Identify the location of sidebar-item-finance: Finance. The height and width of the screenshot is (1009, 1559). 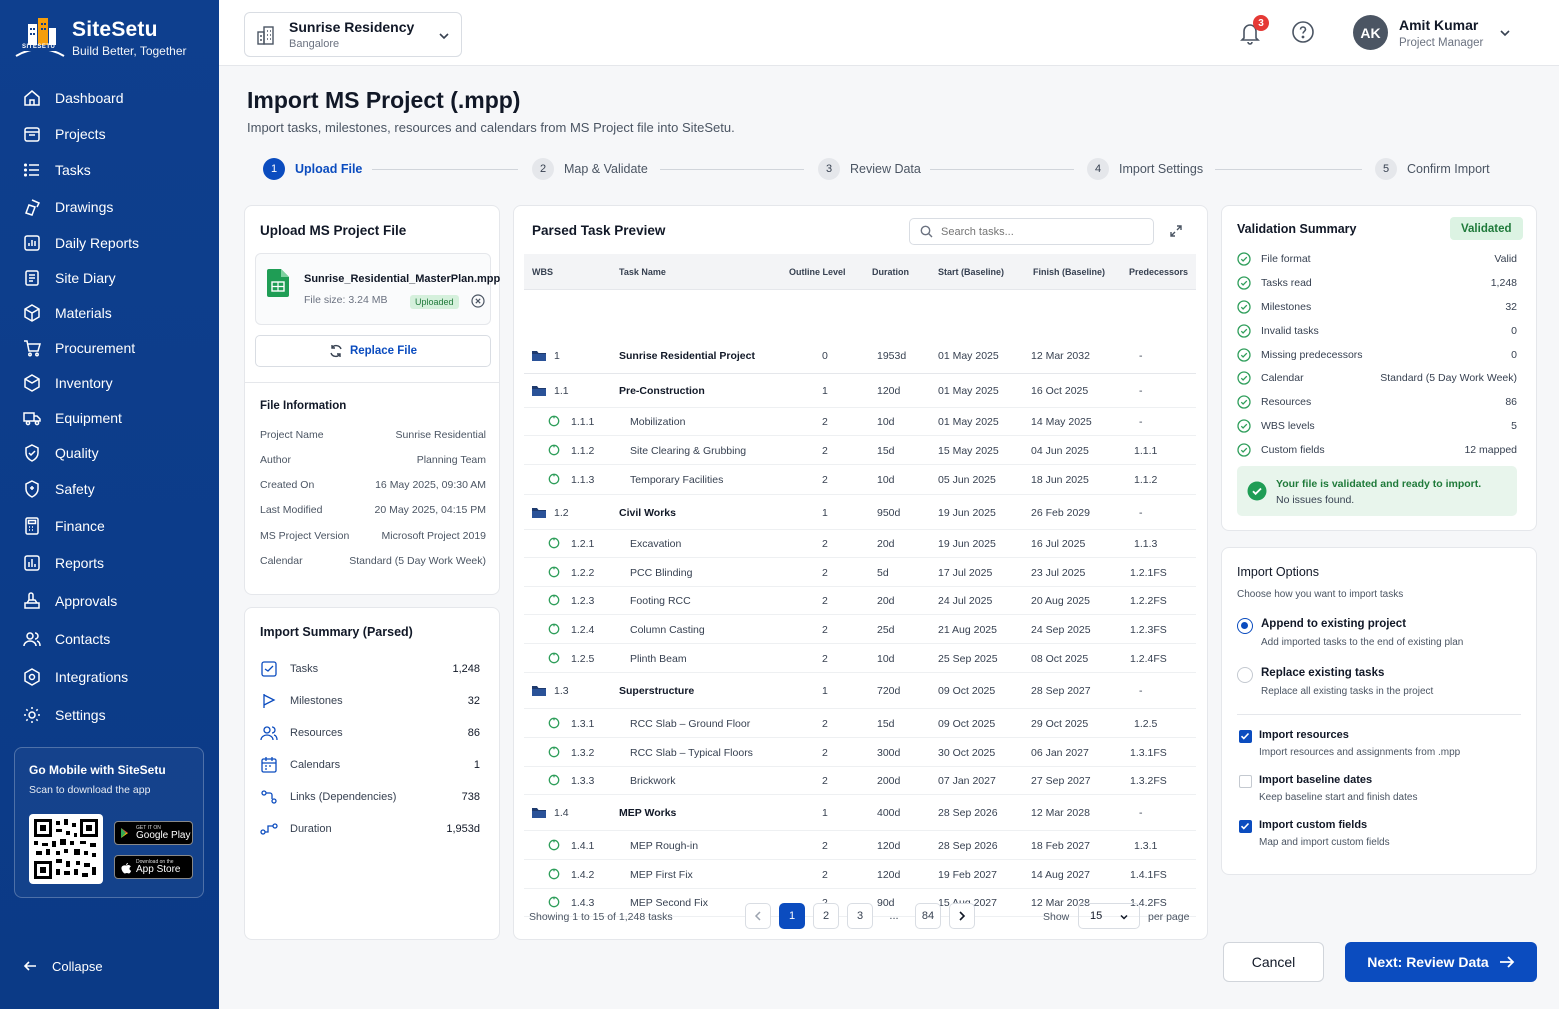
(112, 526).